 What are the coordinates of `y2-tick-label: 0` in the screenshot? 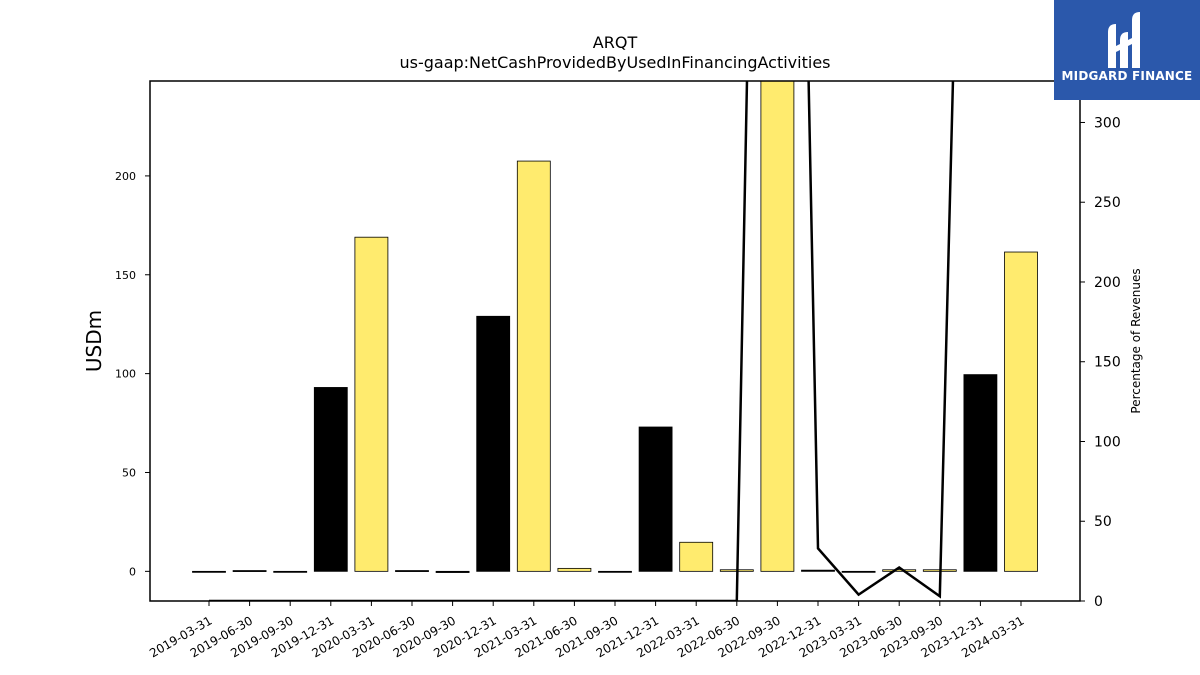 It's located at (1098, 602).